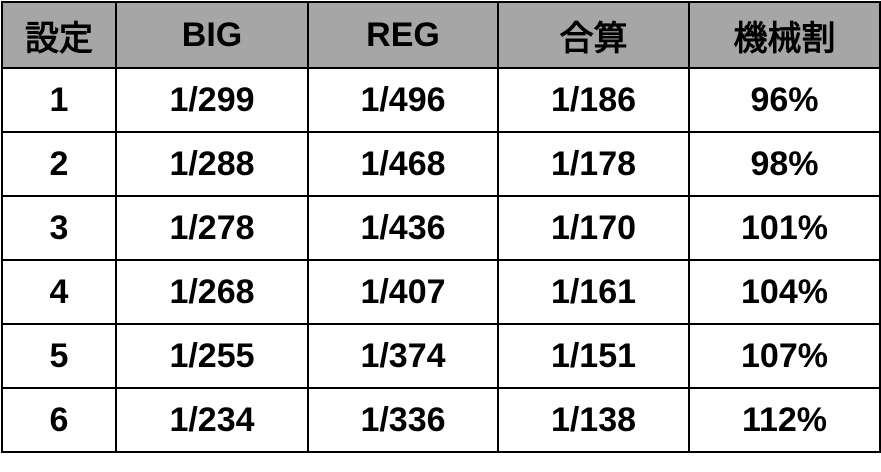 Image resolution: width=881 pixels, height=472 pixels. Describe the element at coordinates (784, 35) in the screenshot. I see `header-cell: 機械割` at that location.